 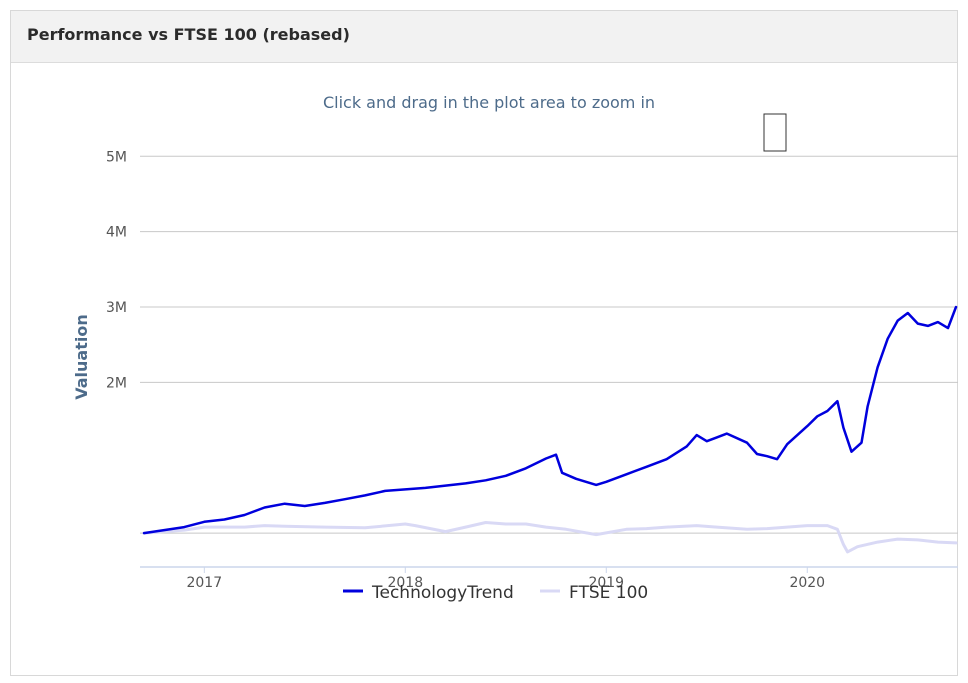 What do you see at coordinates (775, 132) in the screenshot?
I see `zoom-handle` at bounding box center [775, 132].